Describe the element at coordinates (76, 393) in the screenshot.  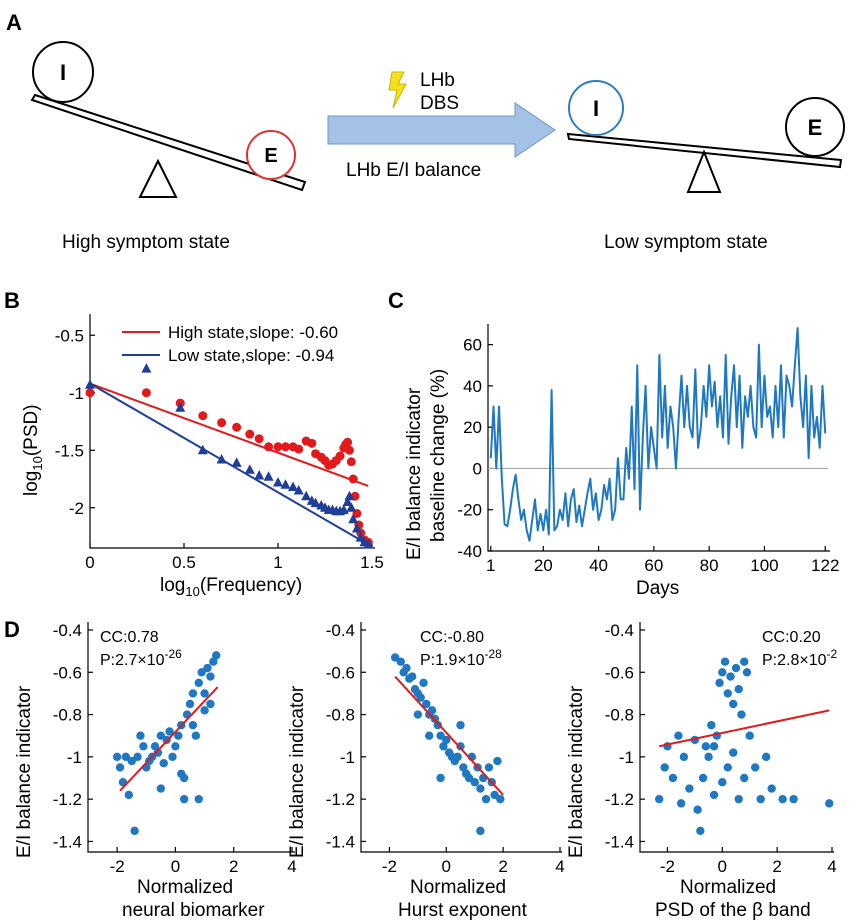
I see `chart-b-ytick-label: -1` at that location.